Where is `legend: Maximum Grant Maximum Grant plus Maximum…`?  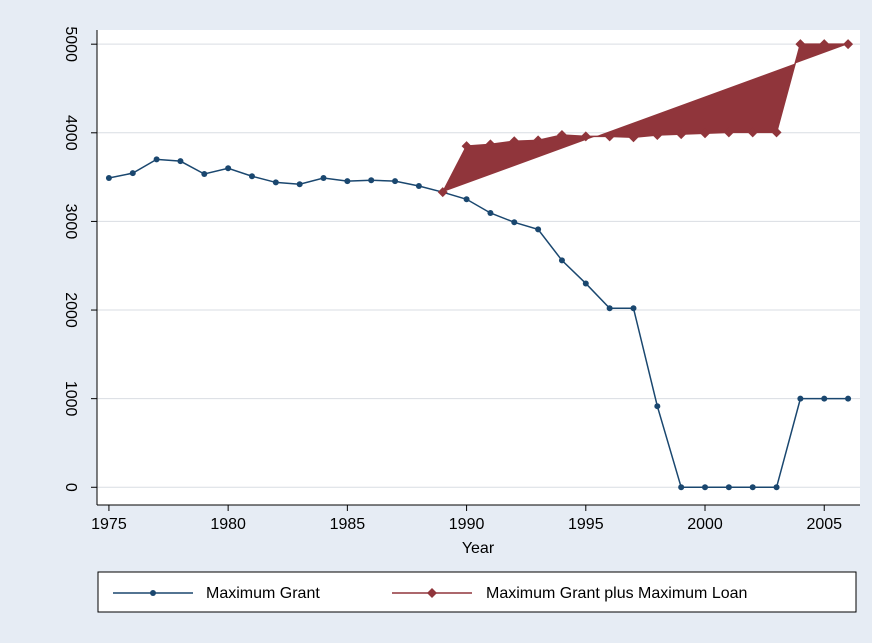 legend: Maximum Grant Maximum Grant plus Maximum… is located at coordinates (477, 592).